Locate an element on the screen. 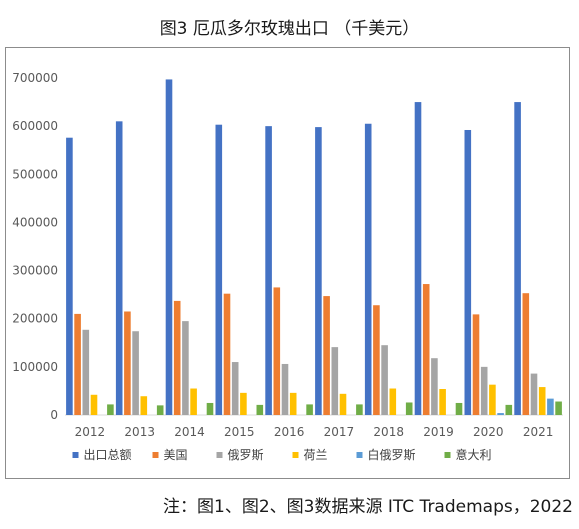 This screenshot has height=529, width=579. legend-label: 荷兰 is located at coordinates (316, 455).